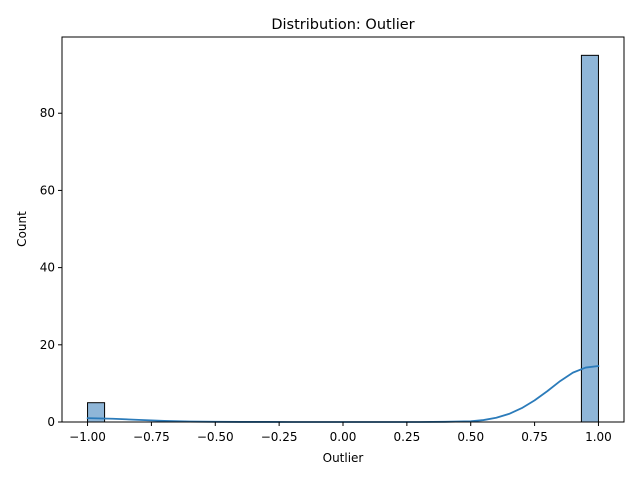 This screenshot has width=640, height=480. Describe the element at coordinates (51, 422) in the screenshot. I see `y-tick-label: 0` at that location.